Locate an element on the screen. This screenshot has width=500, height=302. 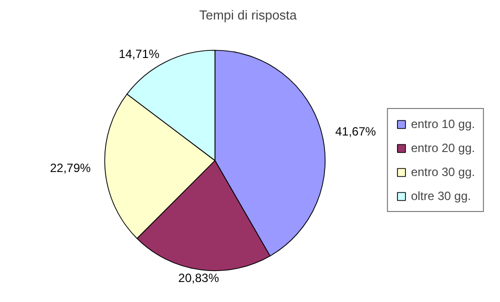
legend-label: entro 30 gg. is located at coordinates (442, 172).